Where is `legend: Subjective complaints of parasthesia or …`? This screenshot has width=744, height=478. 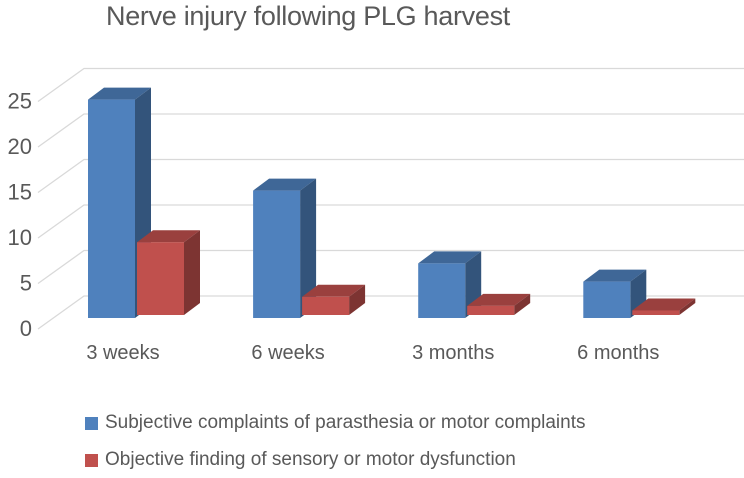
legend: Subjective complaints of parasthesia or … is located at coordinates (335, 444).